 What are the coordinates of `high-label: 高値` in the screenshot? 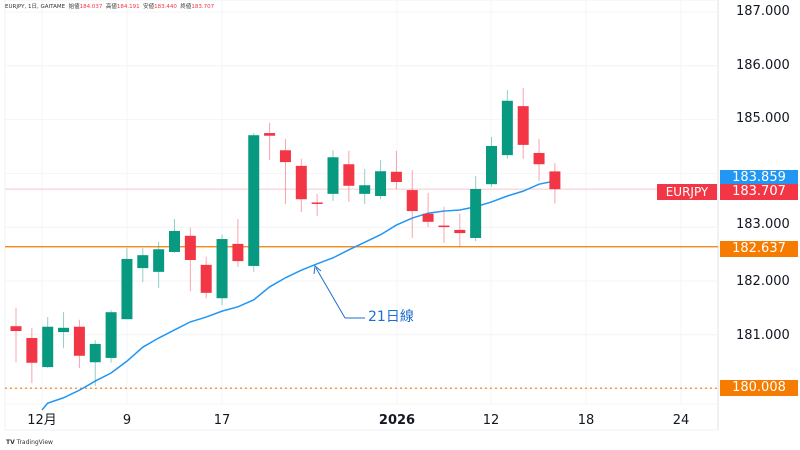 It's located at (111, 7).